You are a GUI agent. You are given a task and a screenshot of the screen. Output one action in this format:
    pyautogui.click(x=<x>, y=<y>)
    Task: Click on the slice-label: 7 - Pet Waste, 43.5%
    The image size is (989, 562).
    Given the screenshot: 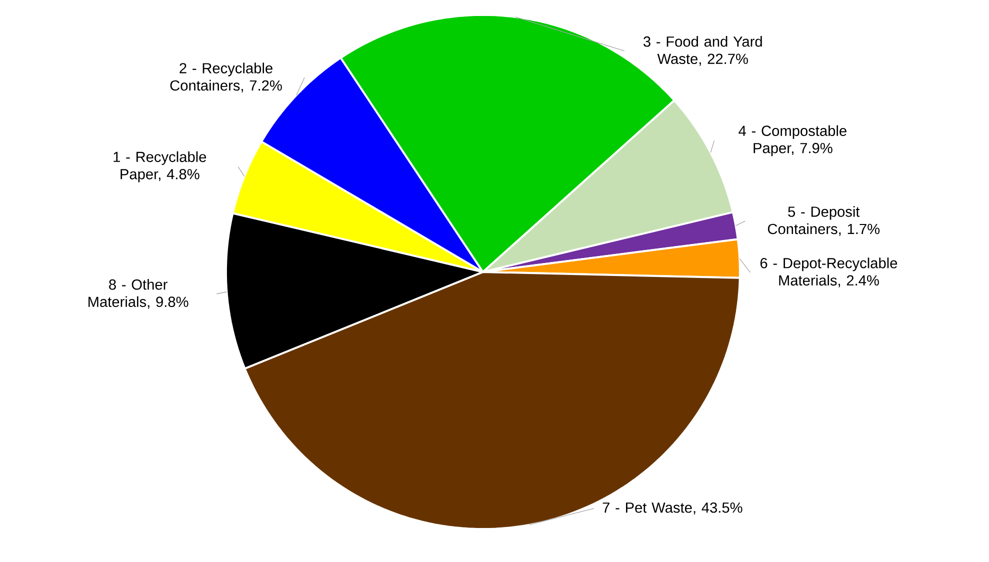 What is the action you would take?
    pyautogui.click(x=672, y=508)
    